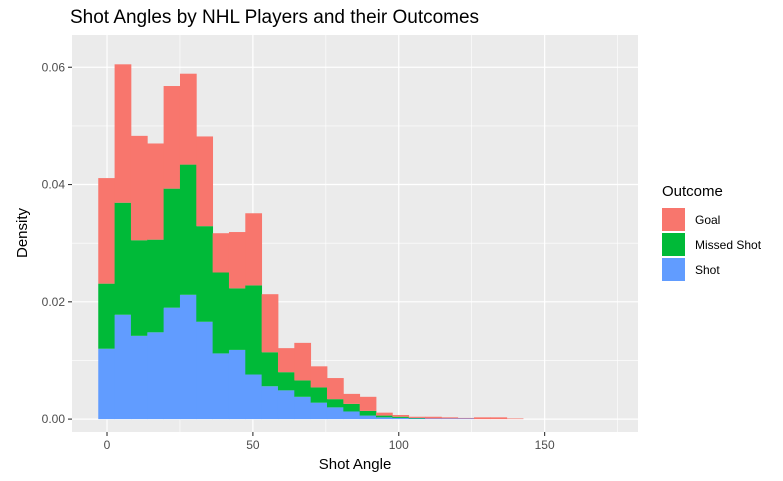 This screenshot has height=481, width=783. What do you see at coordinates (673, 219) in the screenshot?
I see `legend-key-goal` at bounding box center [673, 219].